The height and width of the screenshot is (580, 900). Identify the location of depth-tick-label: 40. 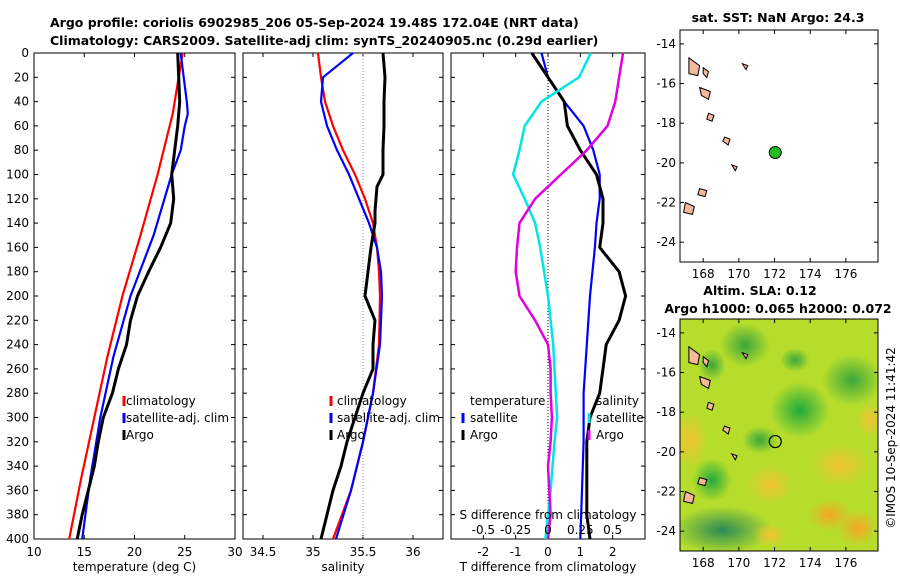
(21, 102).